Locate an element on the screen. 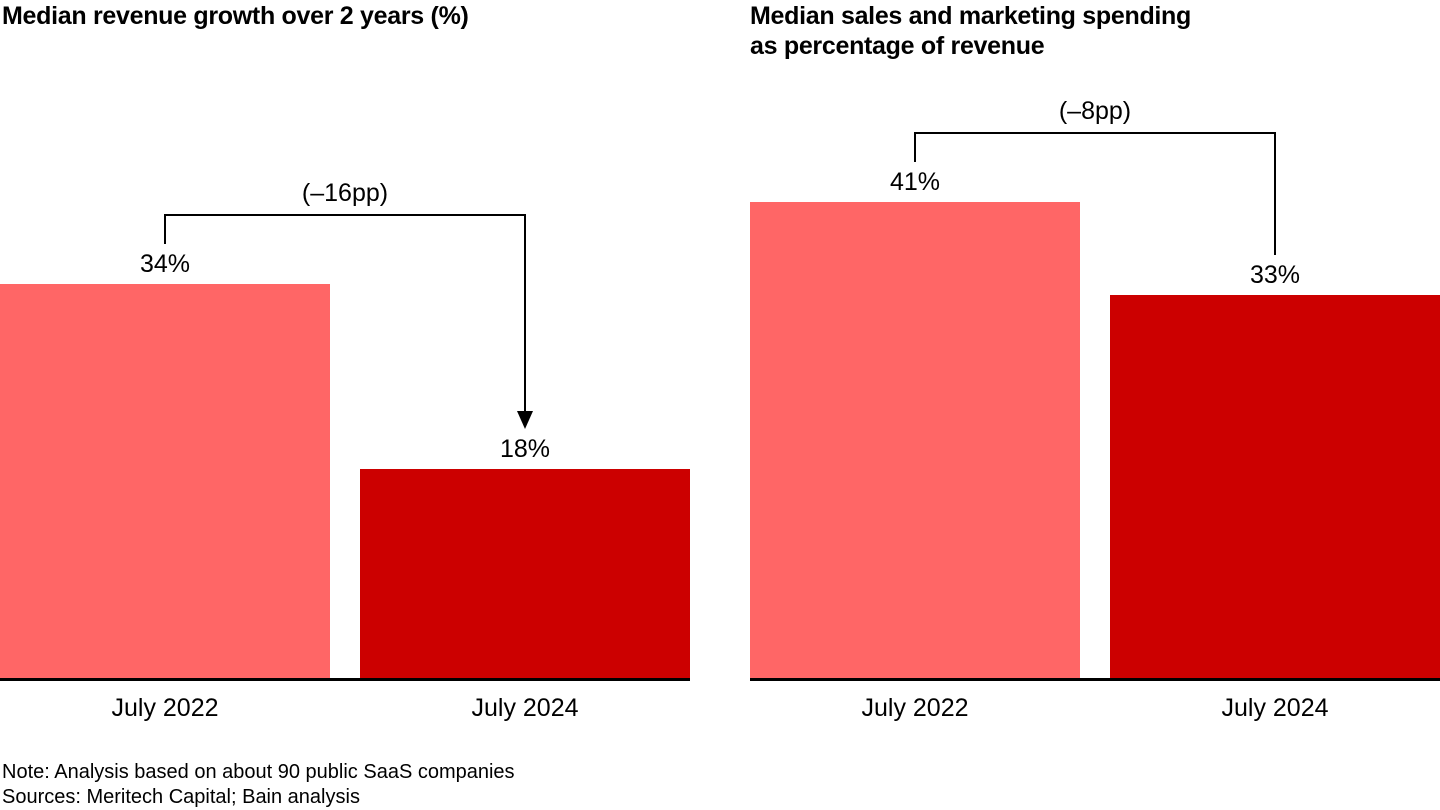  bar-value-label: 34% is located at coordinates (165, 263).